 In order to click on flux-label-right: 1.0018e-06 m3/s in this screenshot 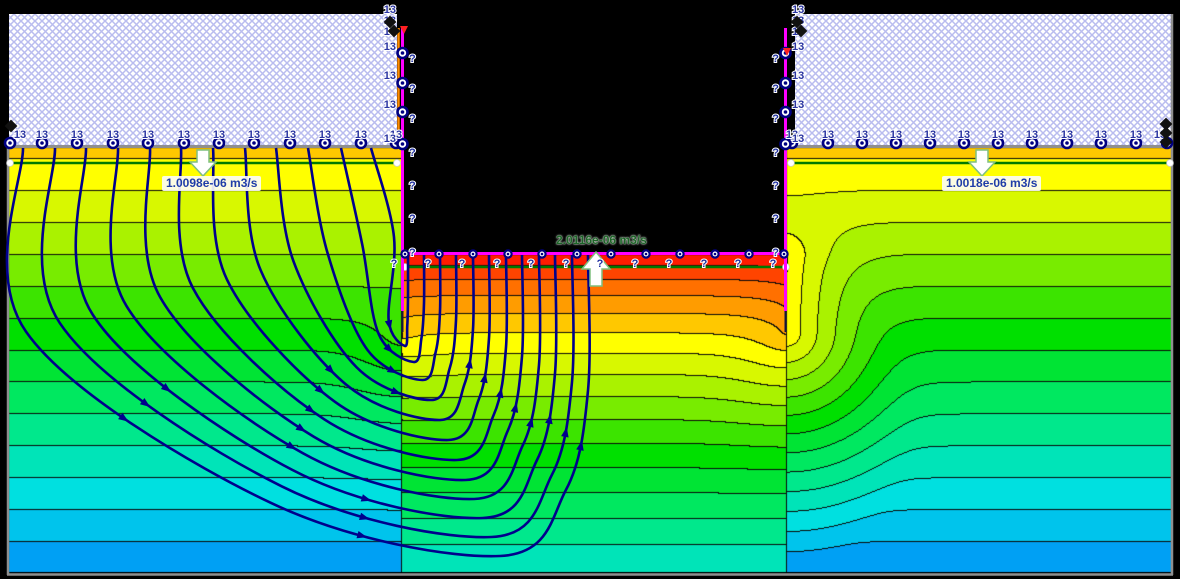, I will do `click(992, 183)`.